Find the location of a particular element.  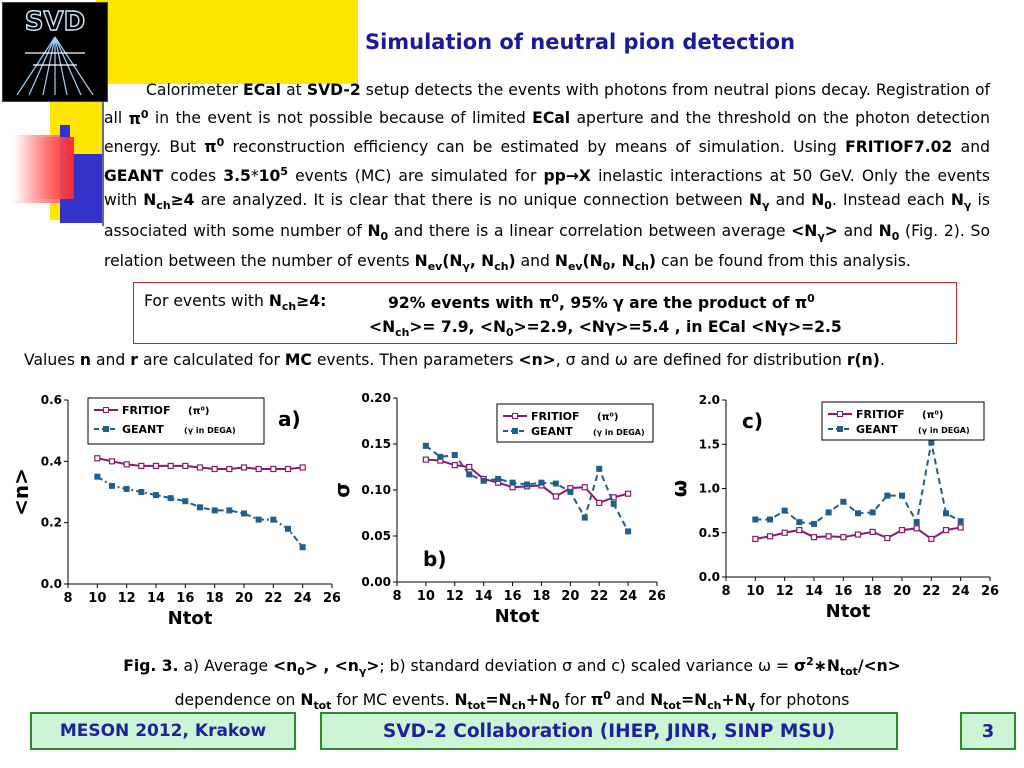

y-tick-label: 1.5 is located at coordinates (709, 444).